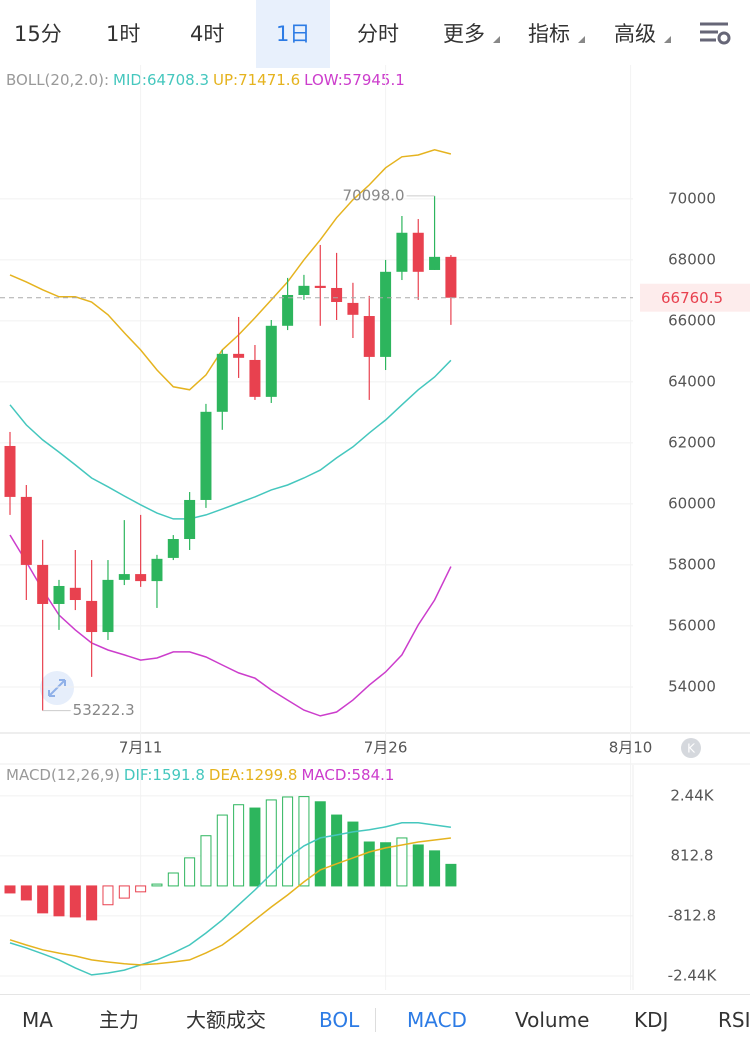  I want to click on top-tab: 高级, so click(635, 34).